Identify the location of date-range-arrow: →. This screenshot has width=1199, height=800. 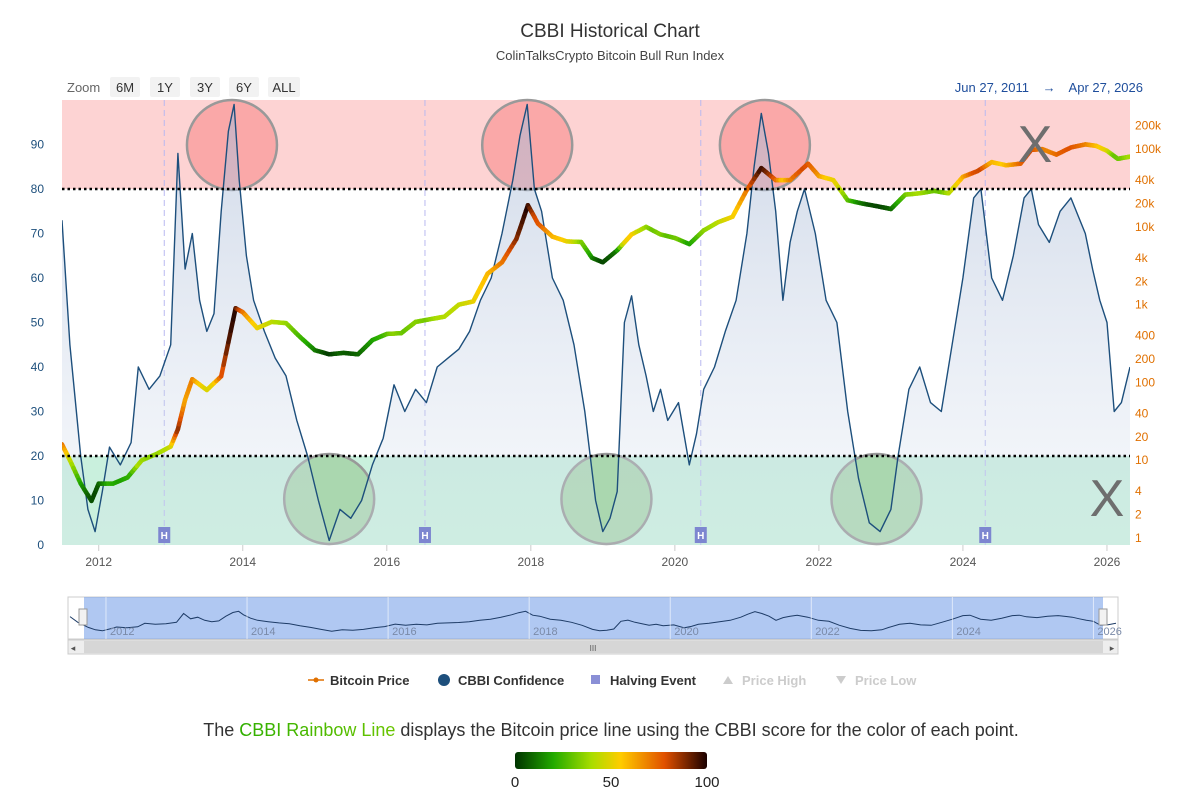
(1049, 87).